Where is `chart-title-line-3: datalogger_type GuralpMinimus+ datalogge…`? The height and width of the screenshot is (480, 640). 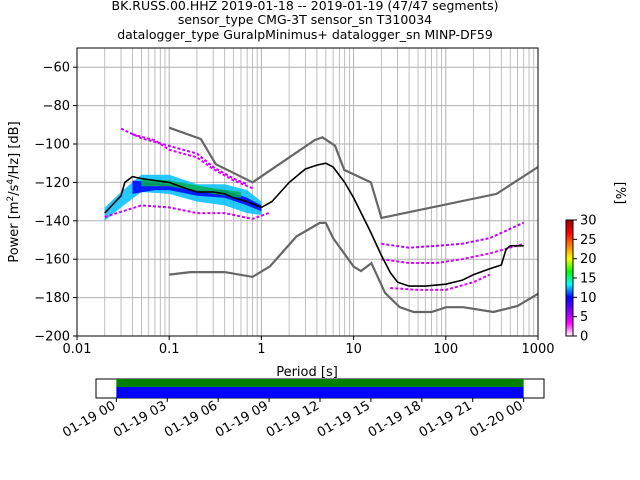
chart-title-line-3: datalogger_type GuralpMinimus+ datalogge… is located at coordinates (305, 34).